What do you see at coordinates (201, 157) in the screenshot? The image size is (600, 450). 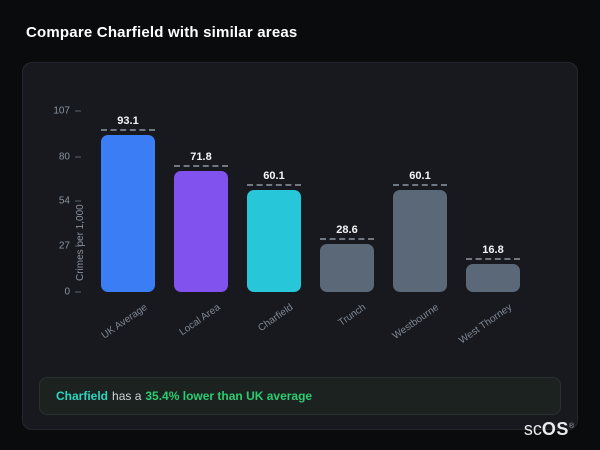 I see `bar-value-label: 71.8` at bounding box center [201, 157].